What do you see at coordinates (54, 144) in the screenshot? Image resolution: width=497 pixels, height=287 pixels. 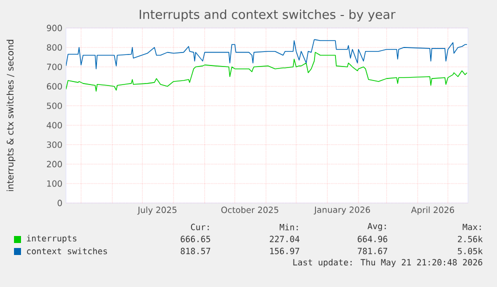 I see `y-tick-label: 300` at bounding box center [54, 144].